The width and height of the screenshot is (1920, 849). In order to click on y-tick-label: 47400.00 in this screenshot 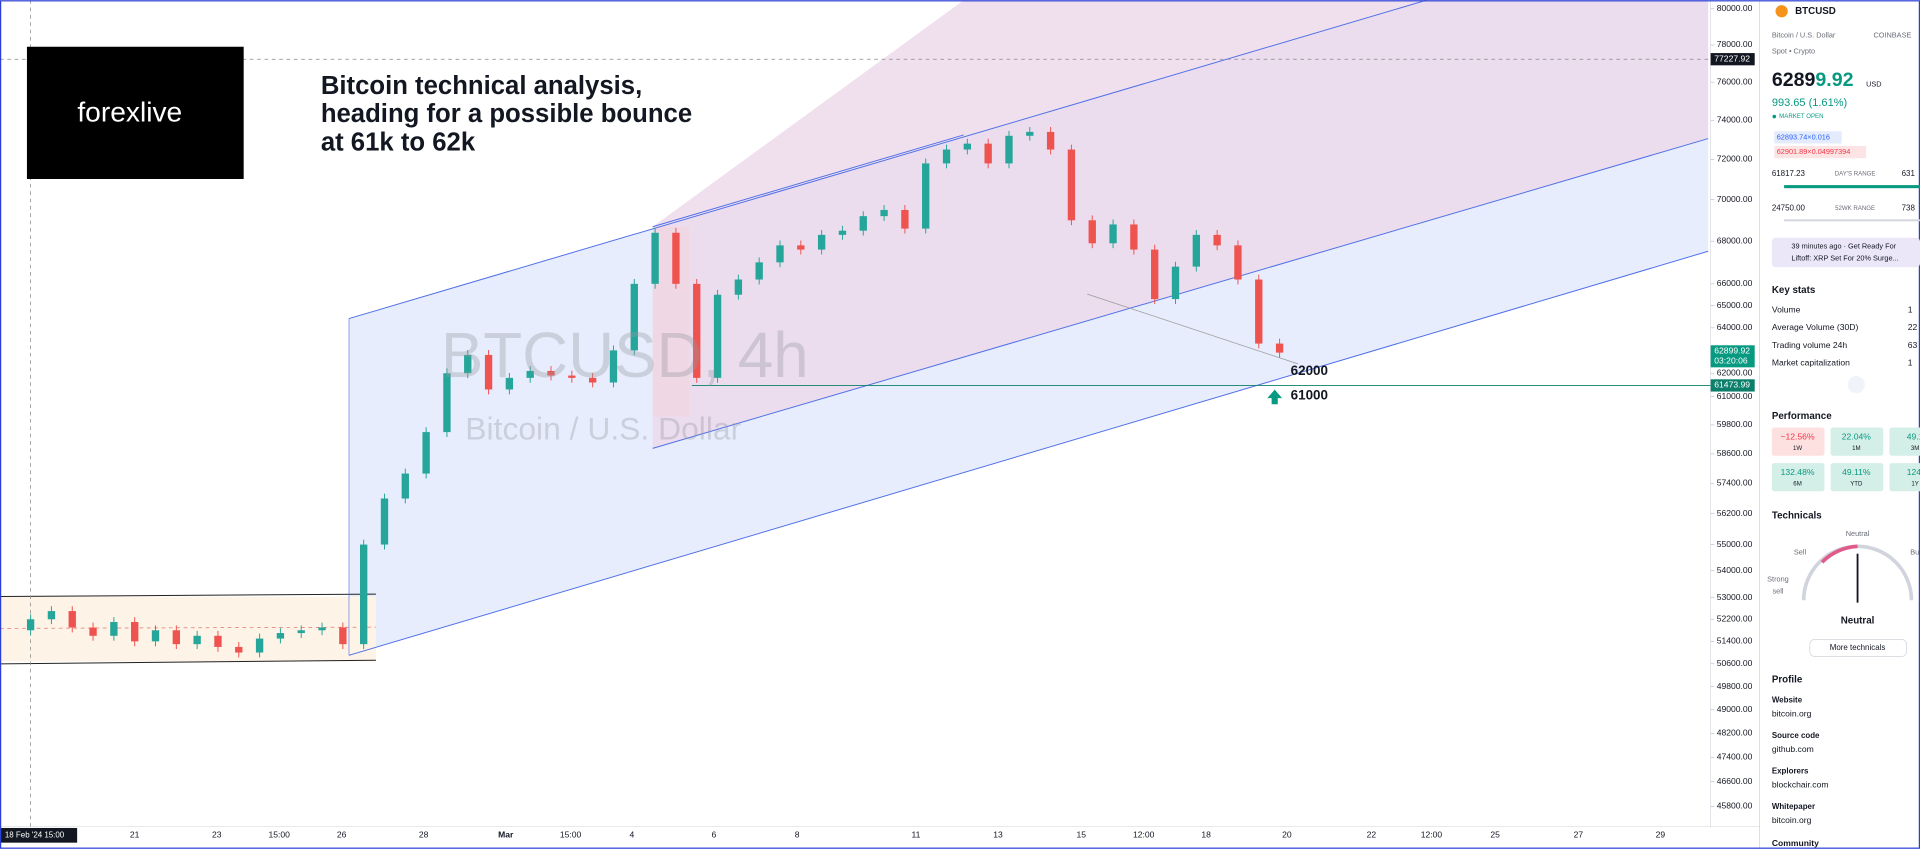, I will do `click(1735, 756)`.